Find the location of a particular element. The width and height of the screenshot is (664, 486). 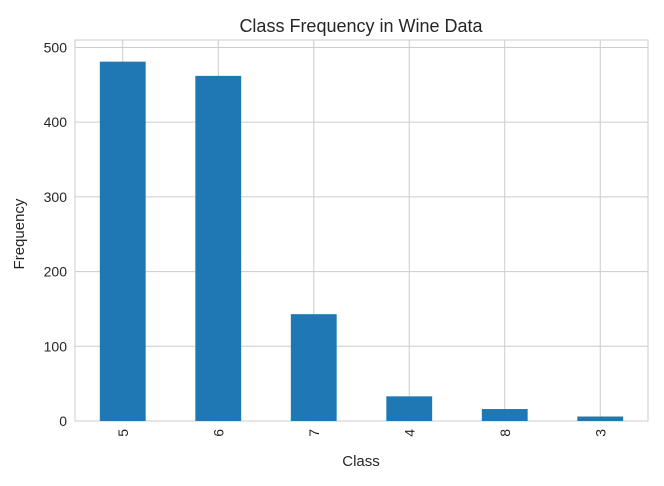

x-tick-label: 4 is located at coordinates (409, 433).